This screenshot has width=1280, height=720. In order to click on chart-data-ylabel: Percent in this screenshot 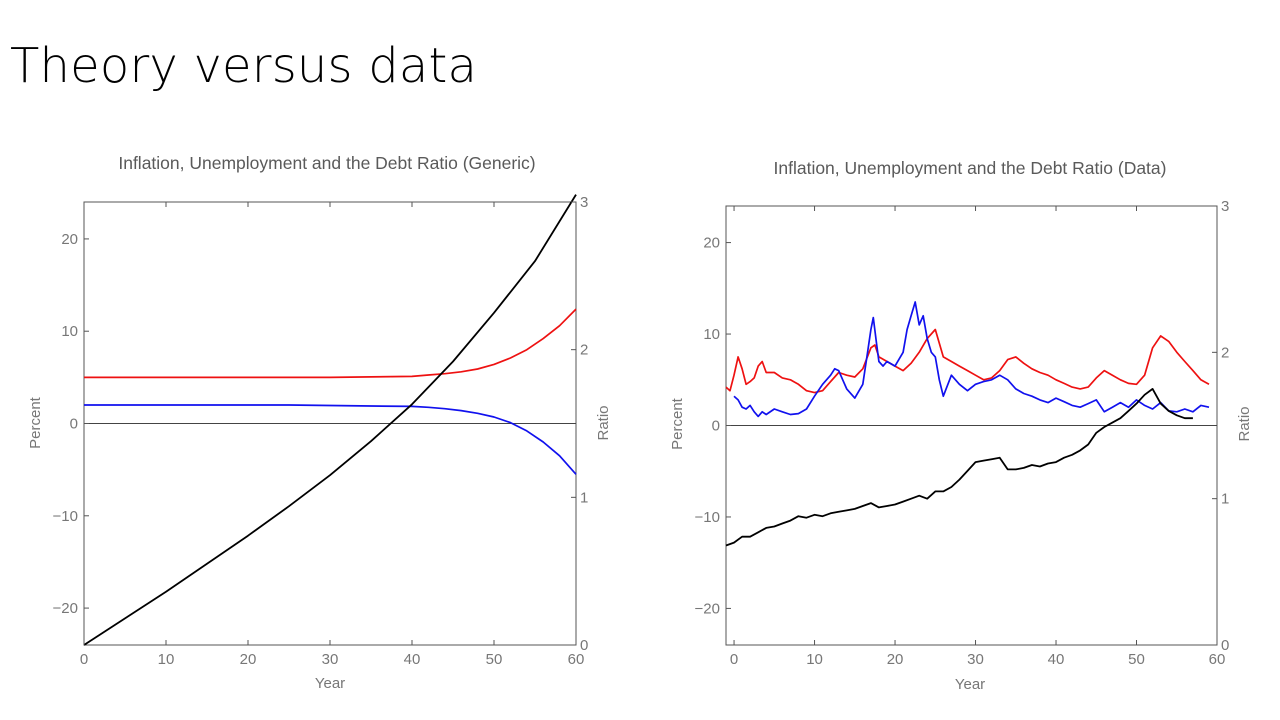, I will do `click(677, 423)`.